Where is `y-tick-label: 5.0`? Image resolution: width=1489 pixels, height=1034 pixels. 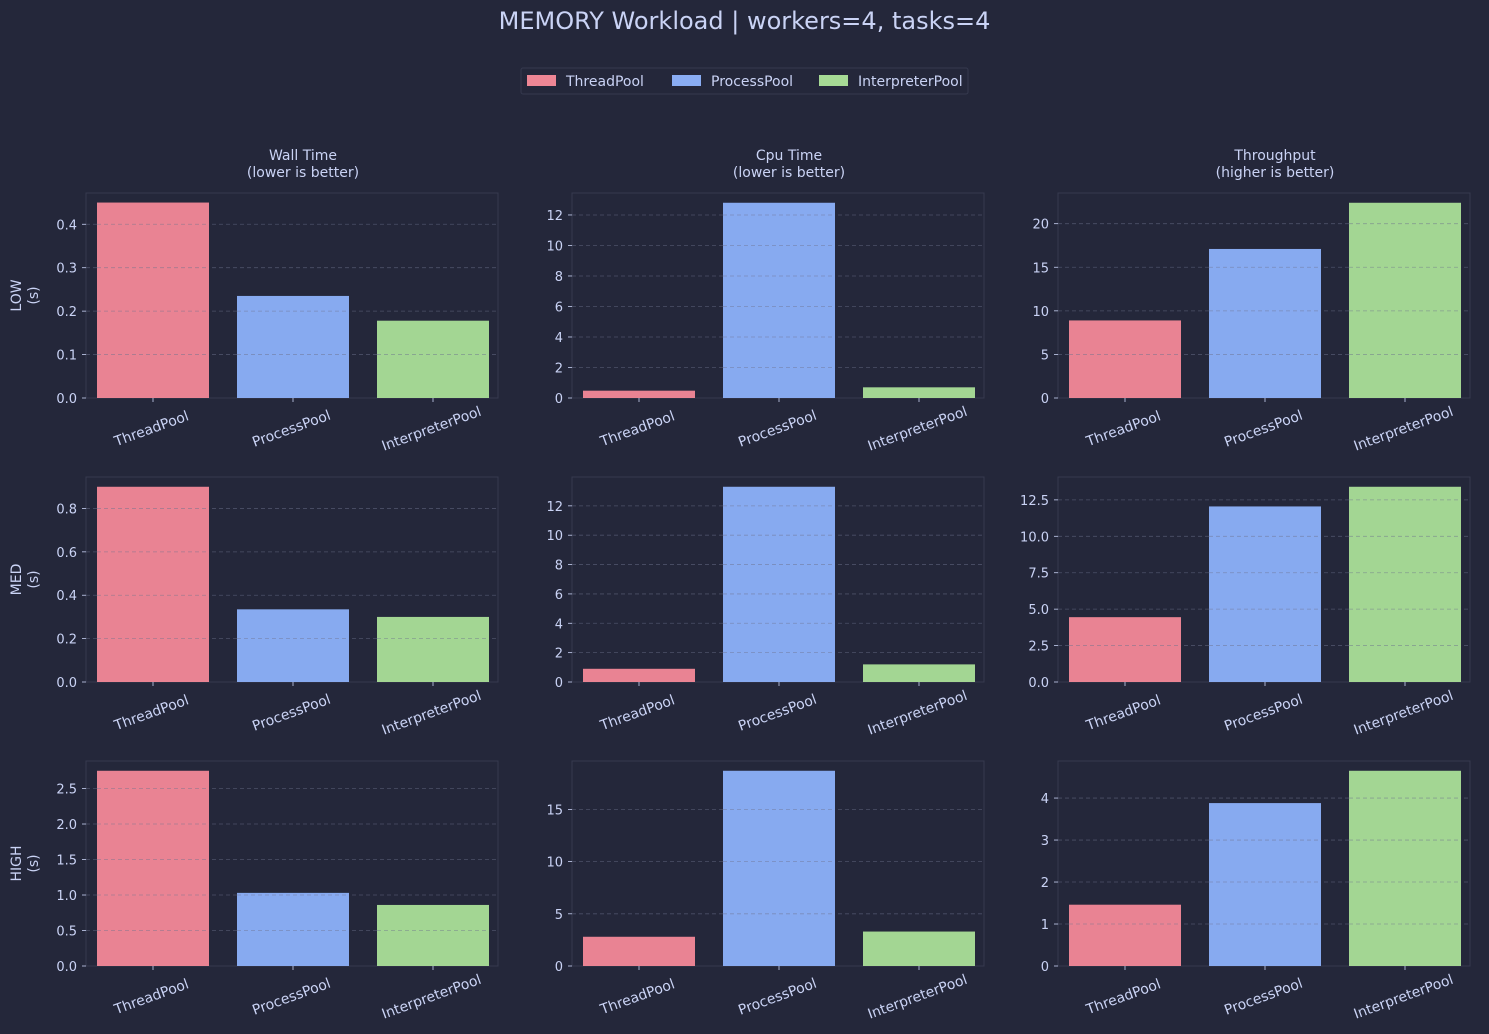 y-tick-label: 5.0 is located at coordinates (1038, 610).